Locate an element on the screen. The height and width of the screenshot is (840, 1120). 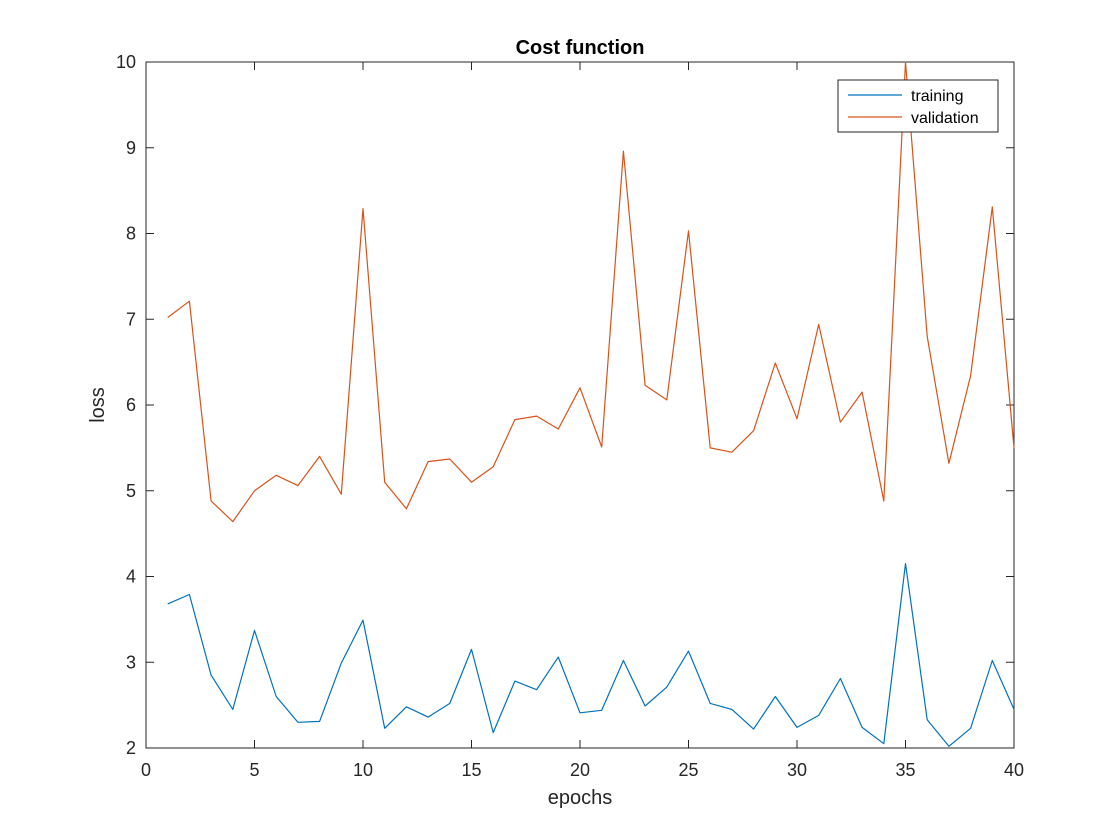
y-tick-label: 6 is located at coordinates (131, 405).